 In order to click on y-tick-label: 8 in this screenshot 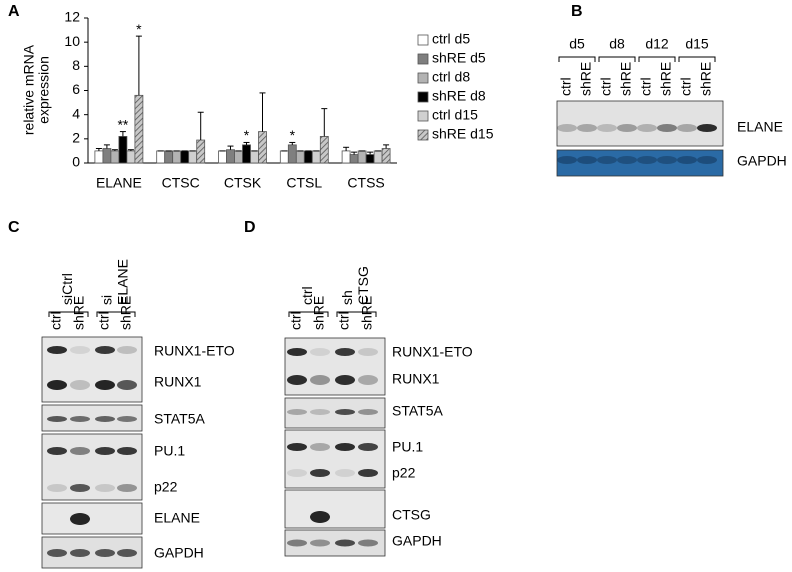, I will do `click(76, 65)`.